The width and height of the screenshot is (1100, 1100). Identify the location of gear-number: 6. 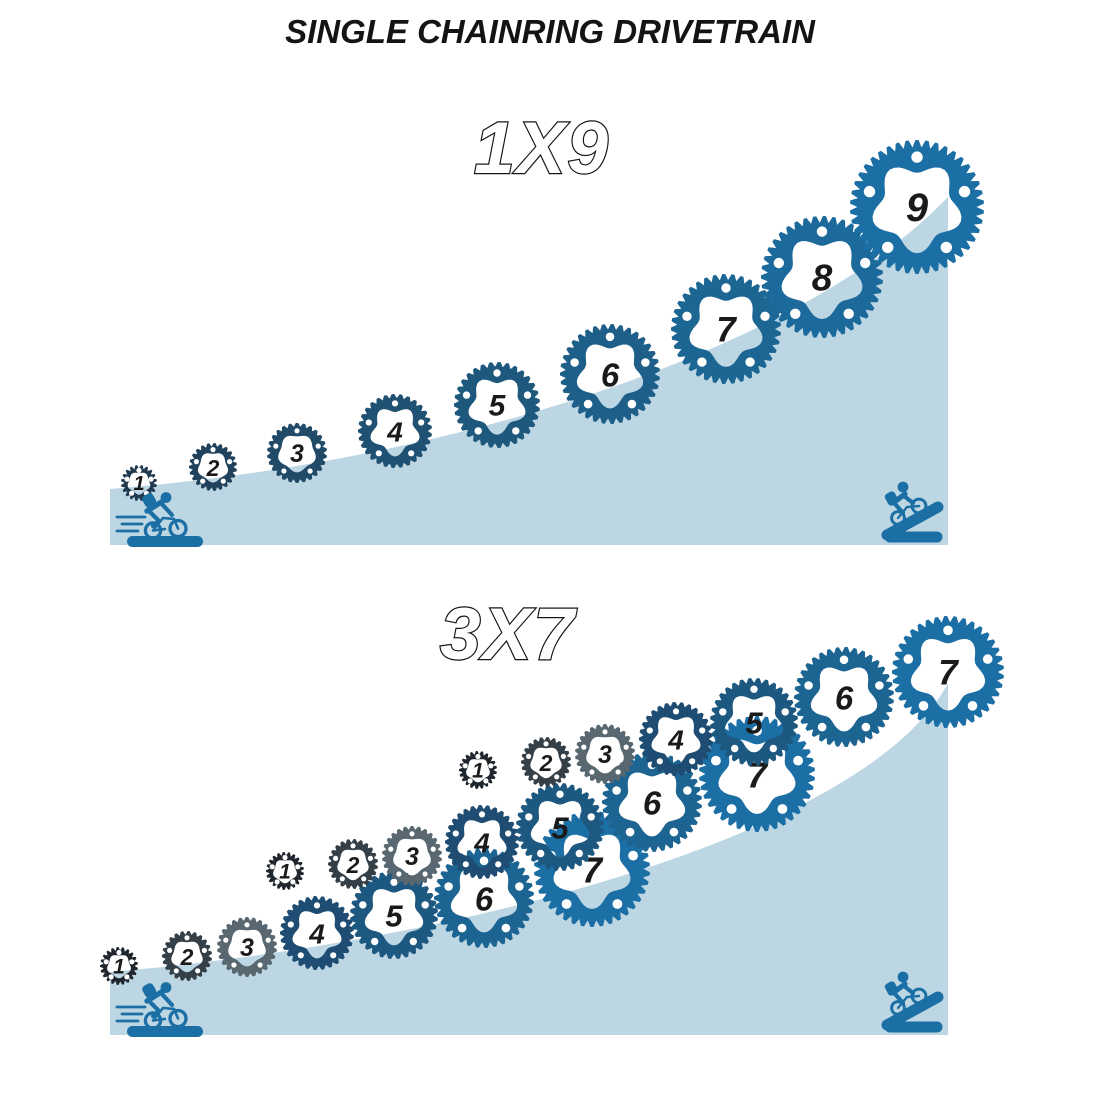
(844, 698).